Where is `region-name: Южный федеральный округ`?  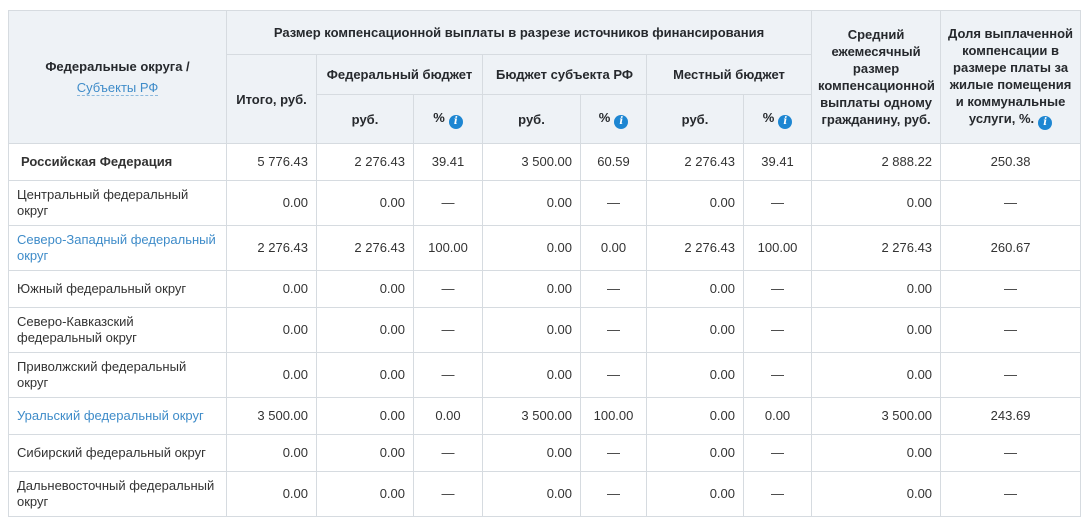
region-name: Южный федеральный округ is located at coordinates (102, 288).